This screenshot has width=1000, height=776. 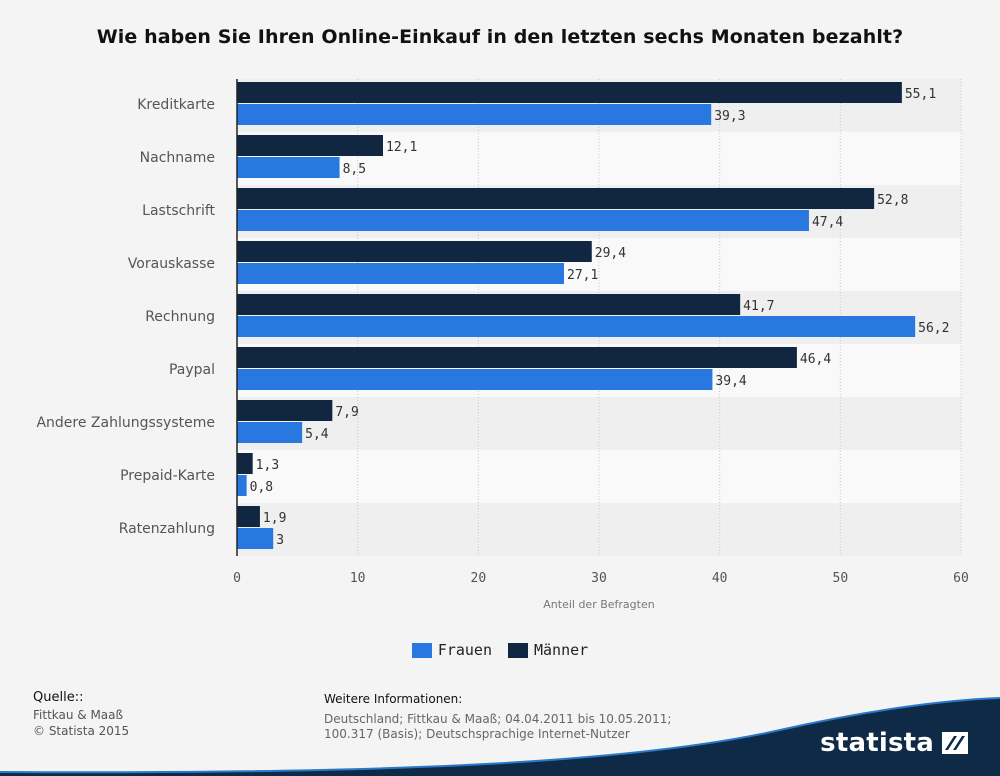 I want to click on category-label: Paypal, so click(x=192, y=370).